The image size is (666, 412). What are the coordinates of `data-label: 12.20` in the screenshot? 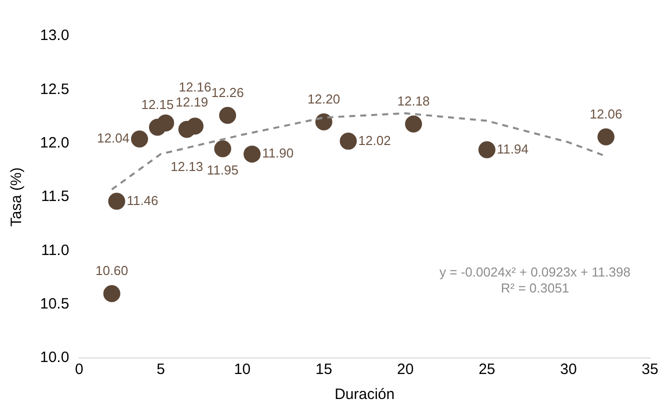 It's located at (324, 98).